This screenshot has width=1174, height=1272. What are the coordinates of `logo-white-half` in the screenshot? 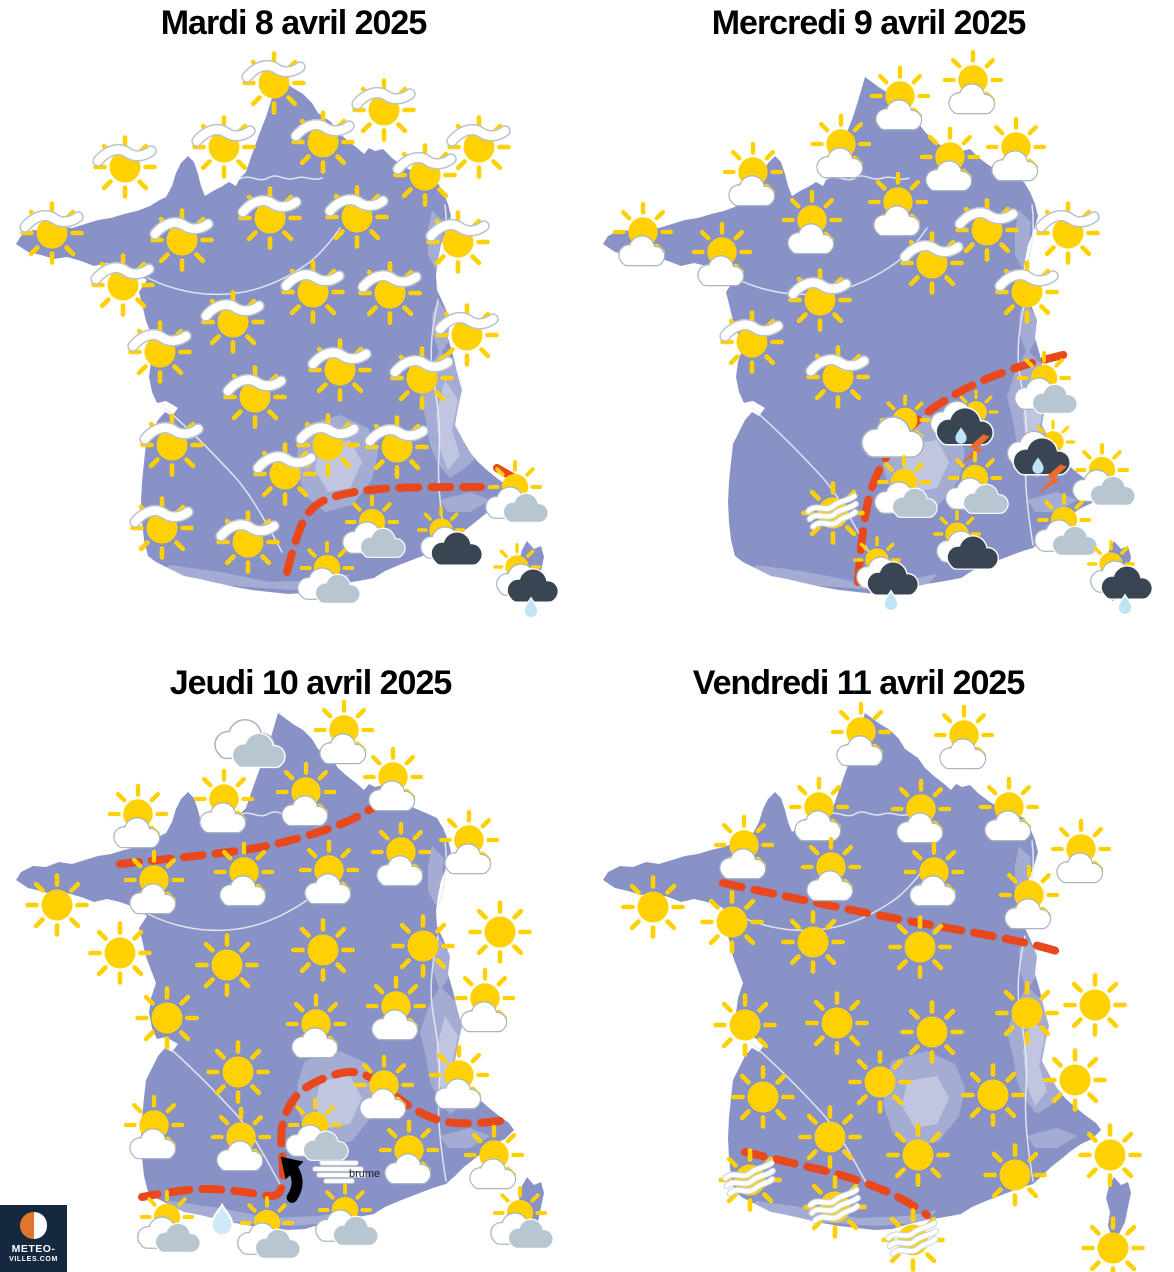 It's located at (40, 1225).